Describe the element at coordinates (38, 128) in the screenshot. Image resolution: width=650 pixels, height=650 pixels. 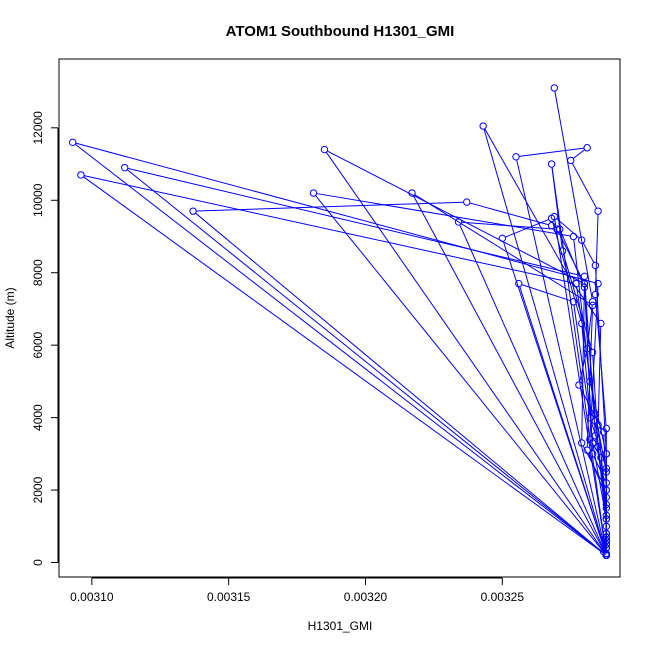
I see `y-tick-label: 12000` at that location.